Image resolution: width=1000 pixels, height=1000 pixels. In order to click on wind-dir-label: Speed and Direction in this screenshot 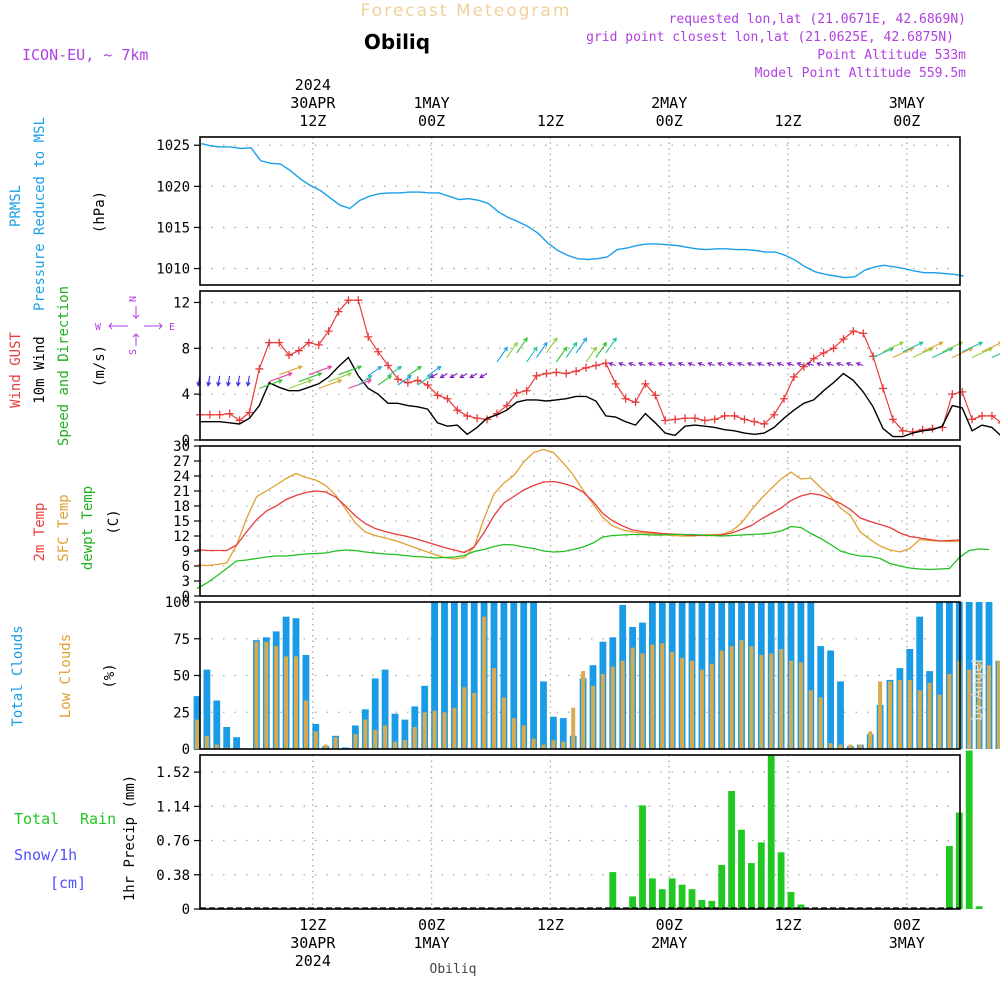, I will do `click(64, 366)`.